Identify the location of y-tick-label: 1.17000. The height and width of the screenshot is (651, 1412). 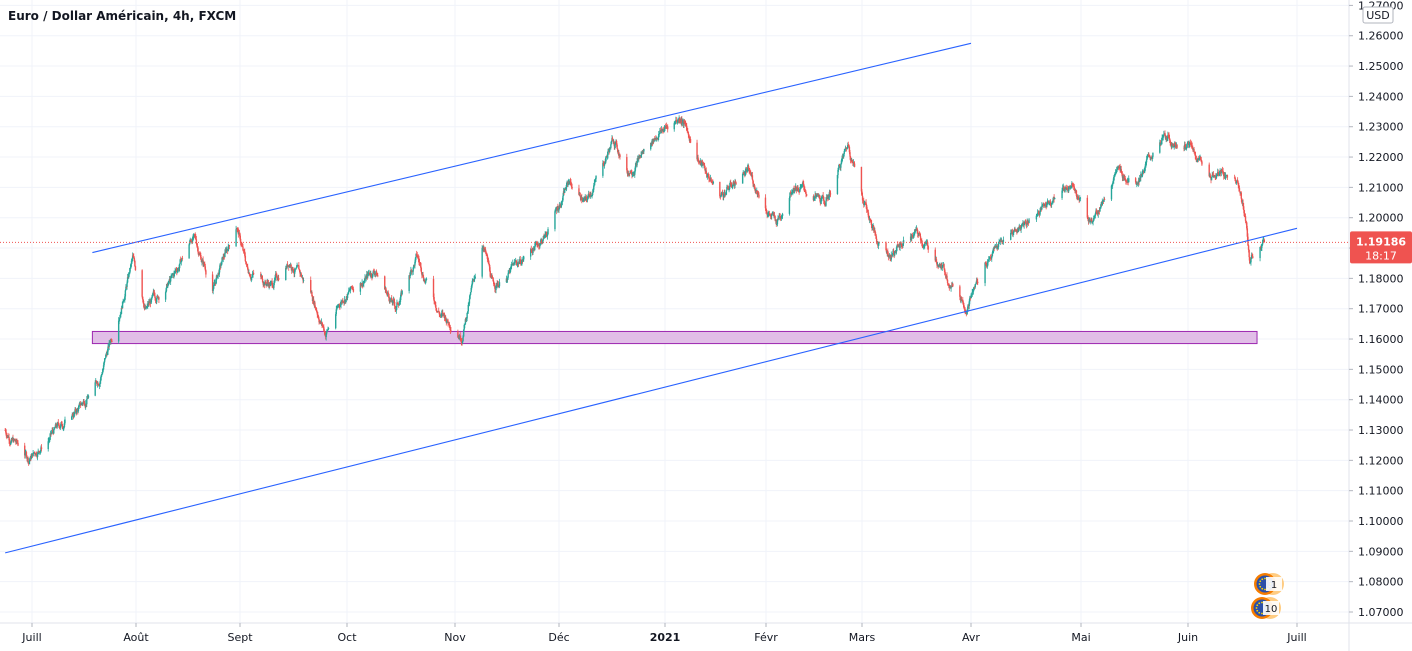
(1381, 309).